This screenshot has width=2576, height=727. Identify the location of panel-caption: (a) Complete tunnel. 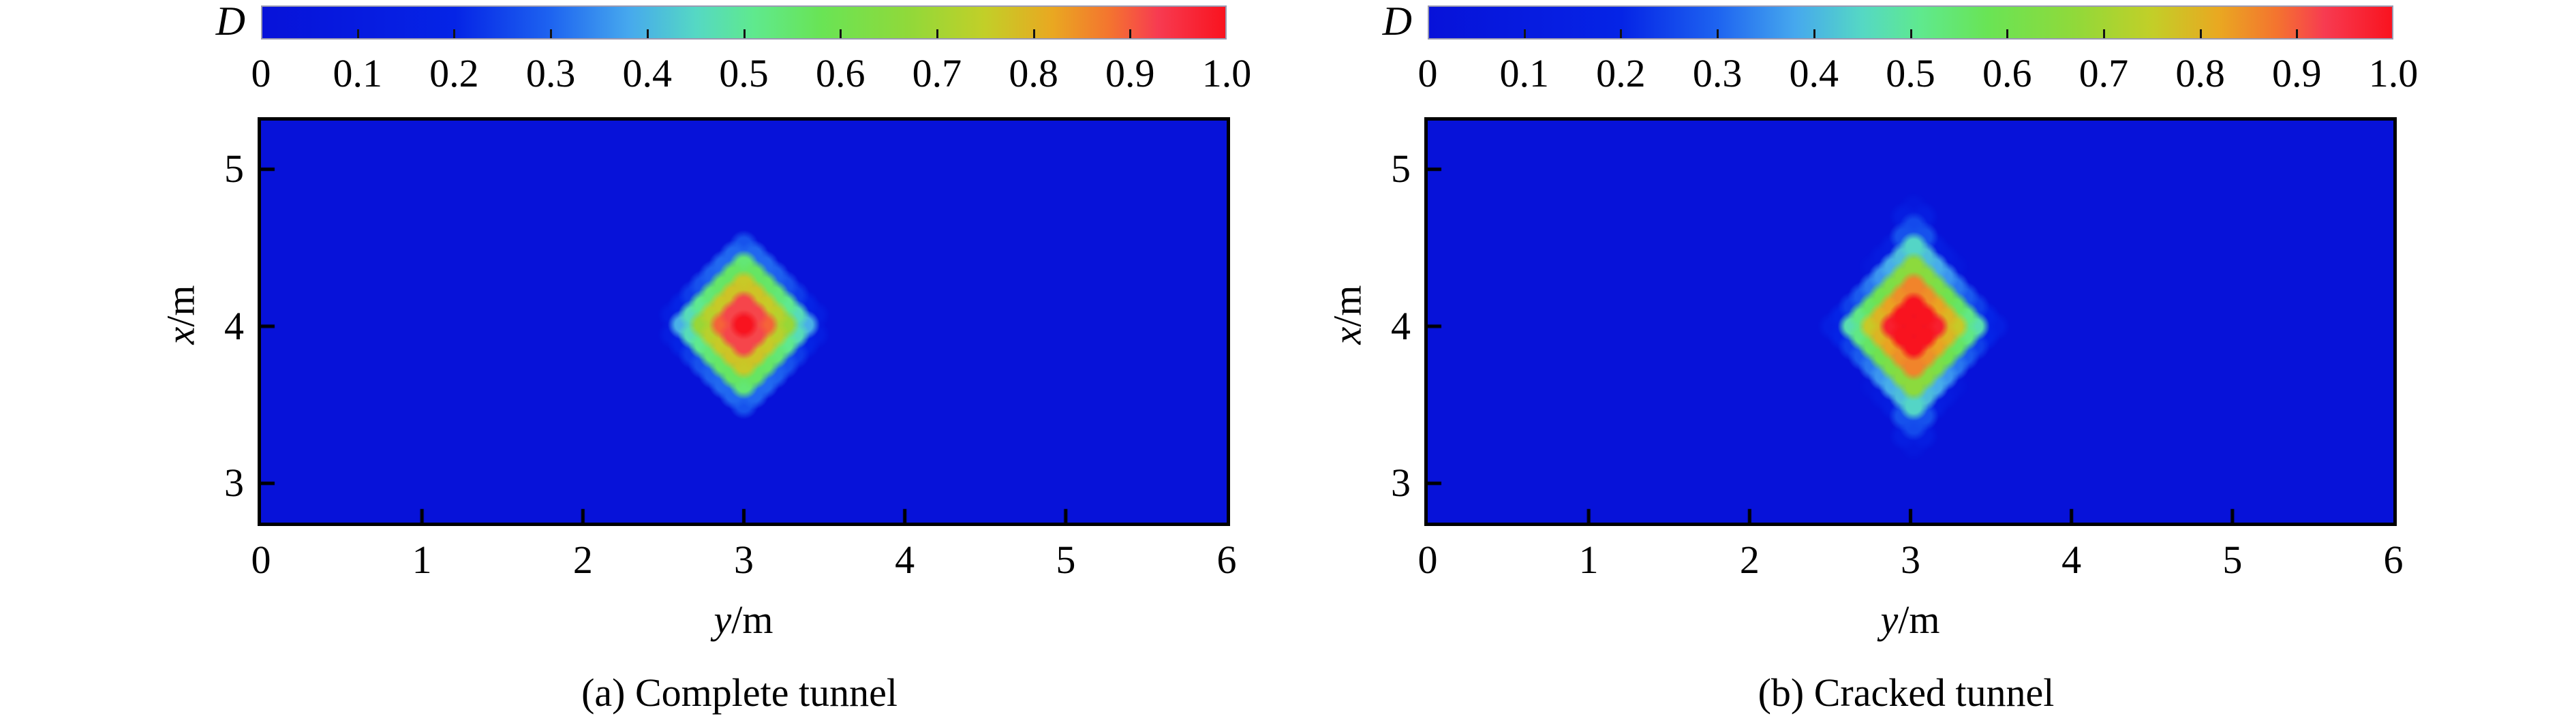
(739, 693).